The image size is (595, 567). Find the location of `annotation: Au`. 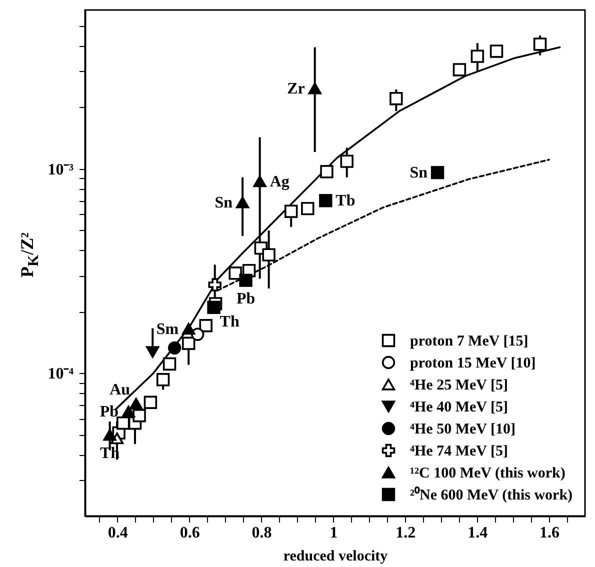

annotation: Au is located at coordinates (120, 390).